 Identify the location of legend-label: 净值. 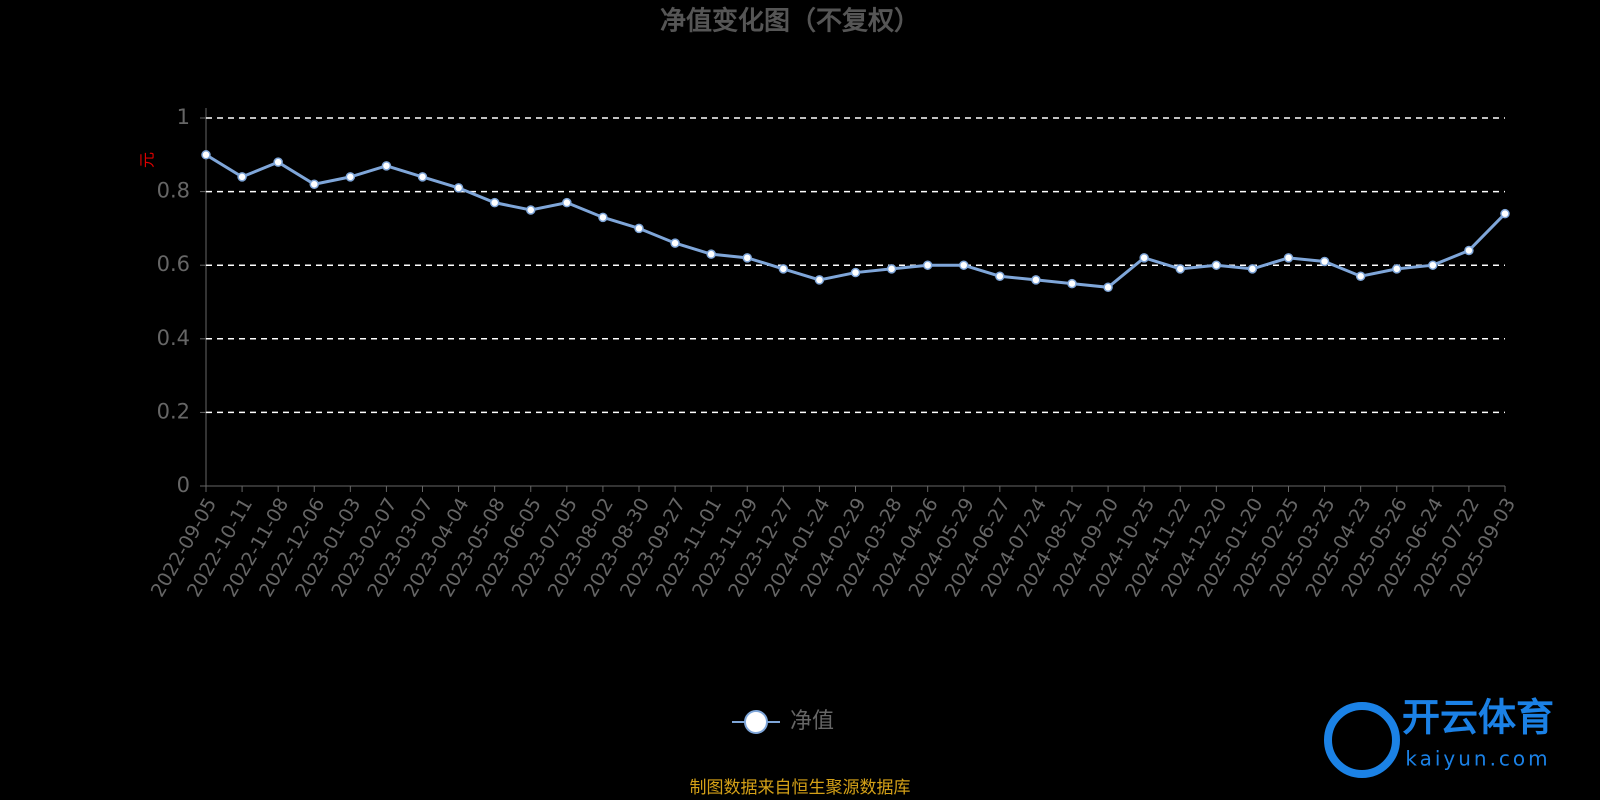
(812, 721).